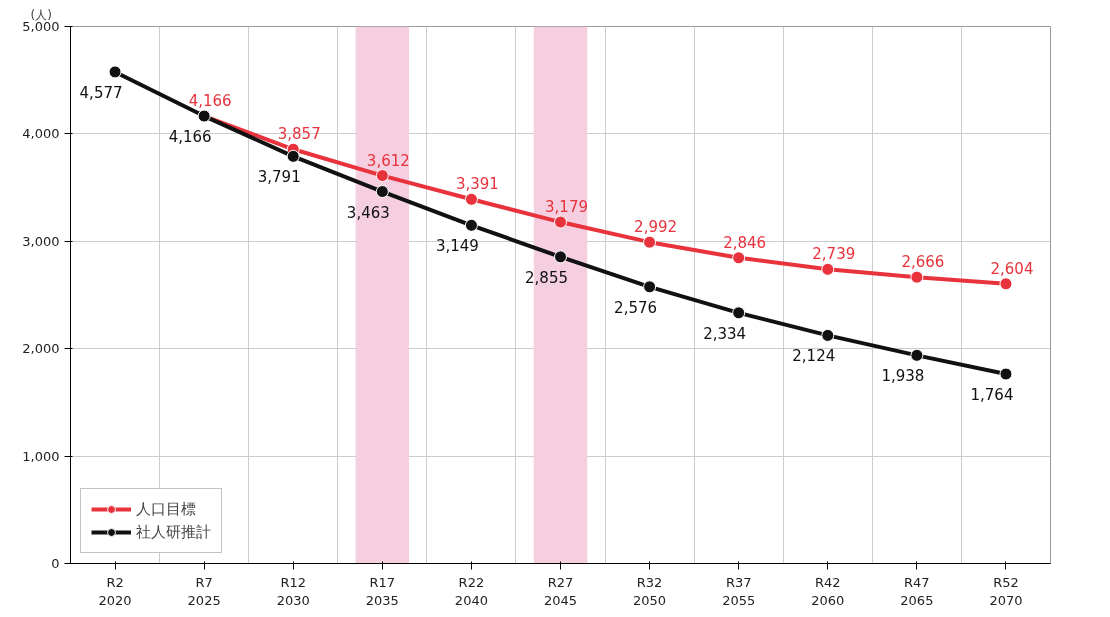  I want to click on x-tick-label: R42 2060, so click(828, 591).